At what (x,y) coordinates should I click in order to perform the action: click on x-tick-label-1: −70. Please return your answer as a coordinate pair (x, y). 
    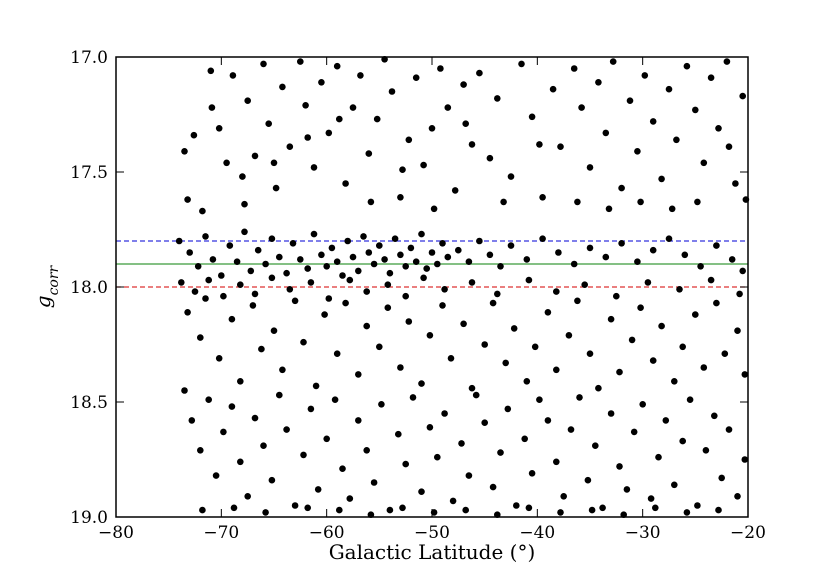
    Looking at the image, I should click on (221, 533).